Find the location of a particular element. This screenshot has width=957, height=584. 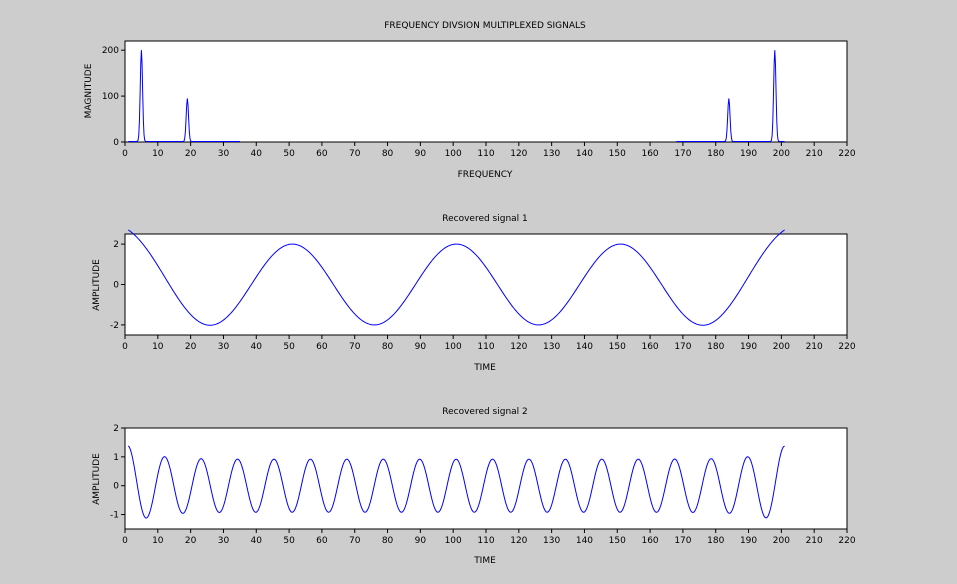

subplot-3-title: Recovered signal 2 is located at coordinates (485, 412).